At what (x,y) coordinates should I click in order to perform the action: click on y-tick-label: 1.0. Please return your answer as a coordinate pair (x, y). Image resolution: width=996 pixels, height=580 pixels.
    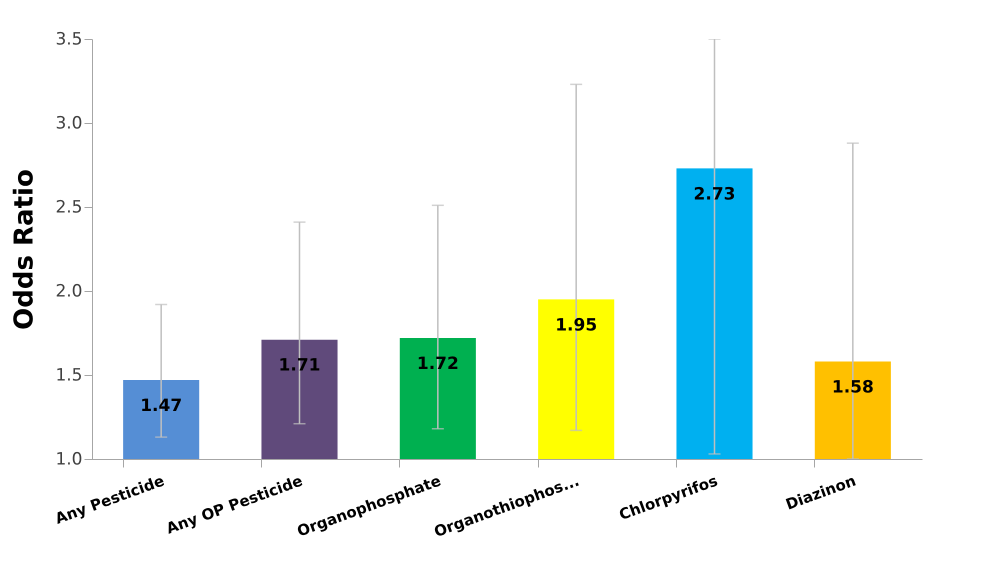
    Looking at the image, I should click on (68, 460).